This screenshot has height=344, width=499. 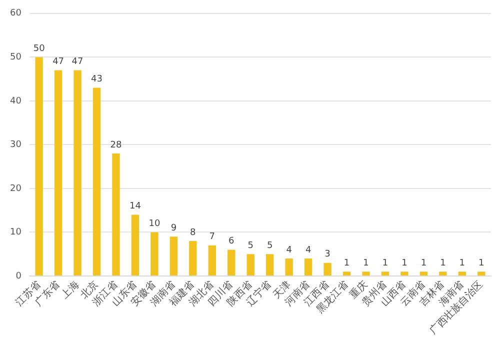 I want to click on y-tick-label: 20, so click(x=16, y=189).